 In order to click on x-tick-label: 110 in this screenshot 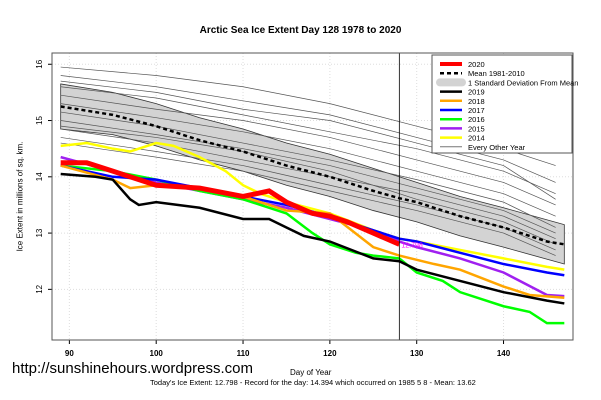, I will do `click(243, 353)`.